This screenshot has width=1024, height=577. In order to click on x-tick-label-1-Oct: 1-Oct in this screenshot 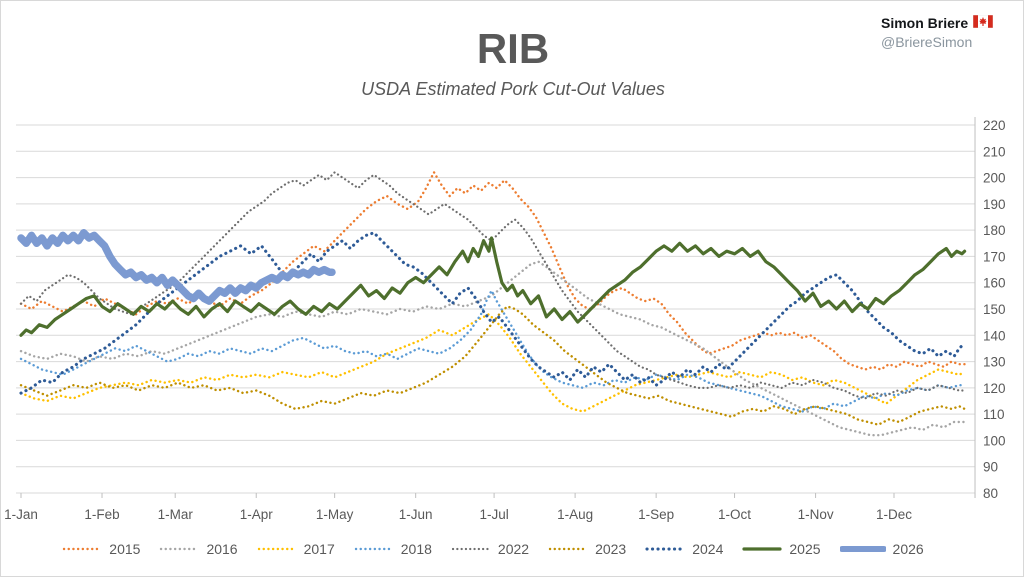, I will do `click(734, 514)`.